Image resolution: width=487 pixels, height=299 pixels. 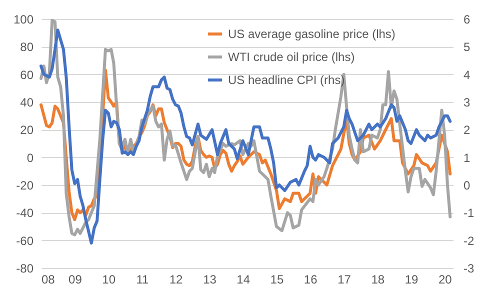 What do you see at coordinates (109, 279) in the screenshot?
I see `x-tick-label: 10` at bounding box center [109, 279].